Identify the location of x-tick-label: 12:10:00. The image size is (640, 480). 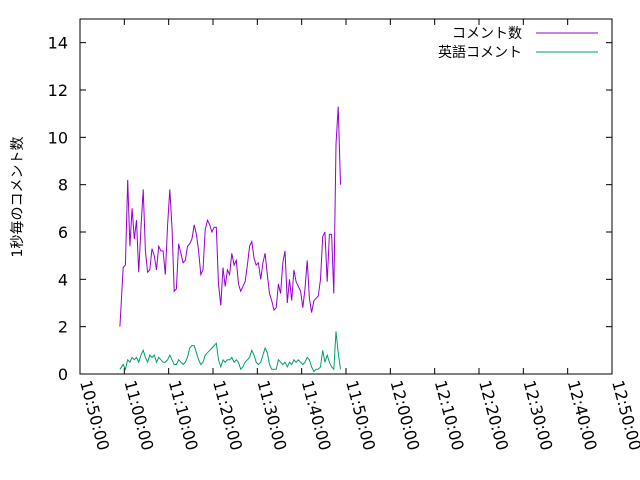
(449, 415).